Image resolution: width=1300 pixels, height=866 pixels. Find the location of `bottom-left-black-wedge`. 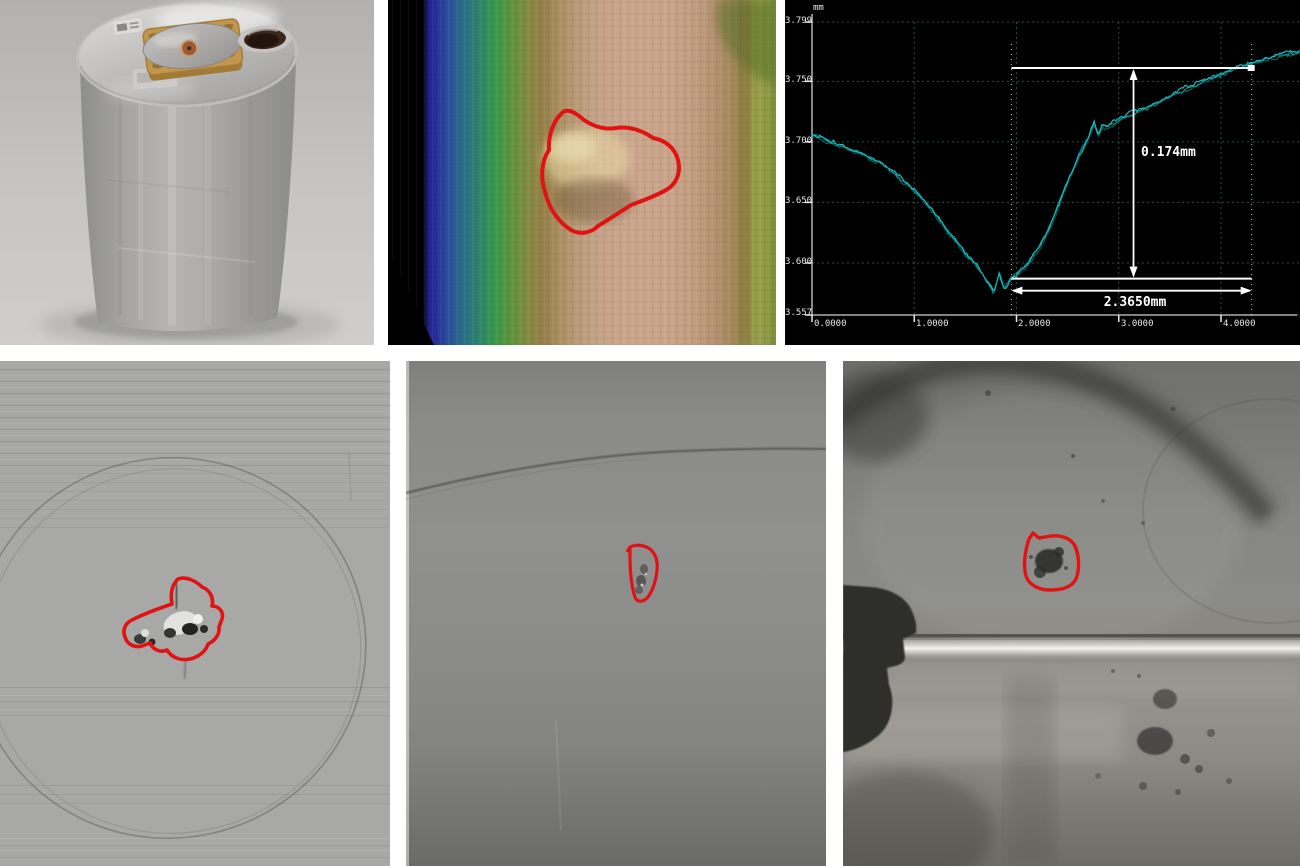

bottom-left-black-wedge is located at coordinates (411, 297).